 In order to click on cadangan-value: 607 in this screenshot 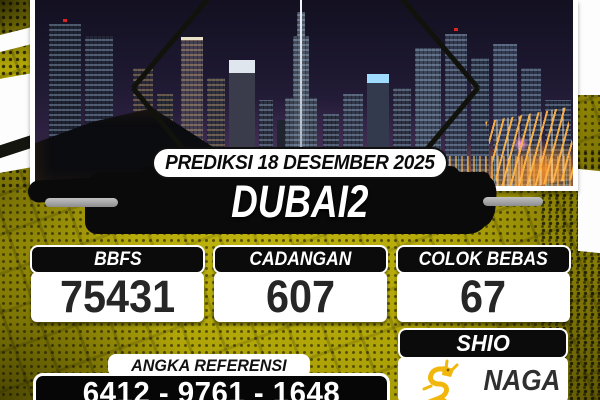, I will do `click(300, 296)`.